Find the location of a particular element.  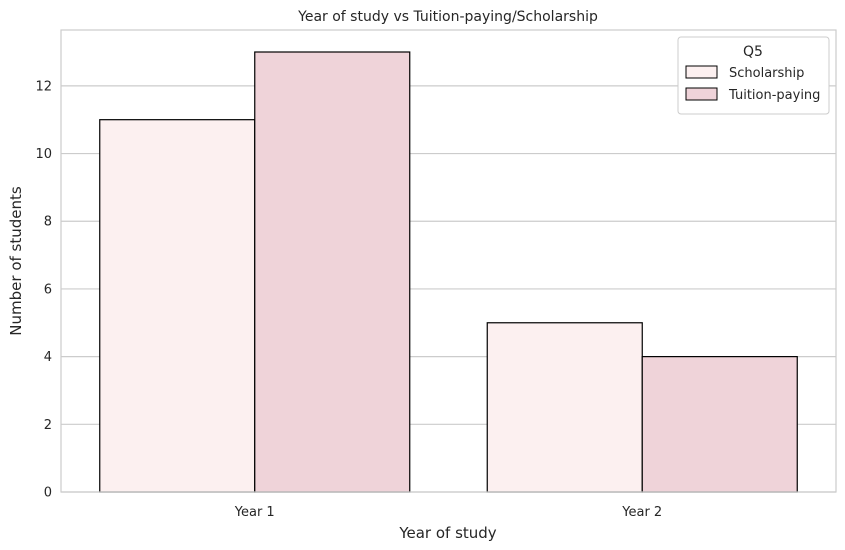

y-axis-label: Number of students is located at coordinates (16, 261).